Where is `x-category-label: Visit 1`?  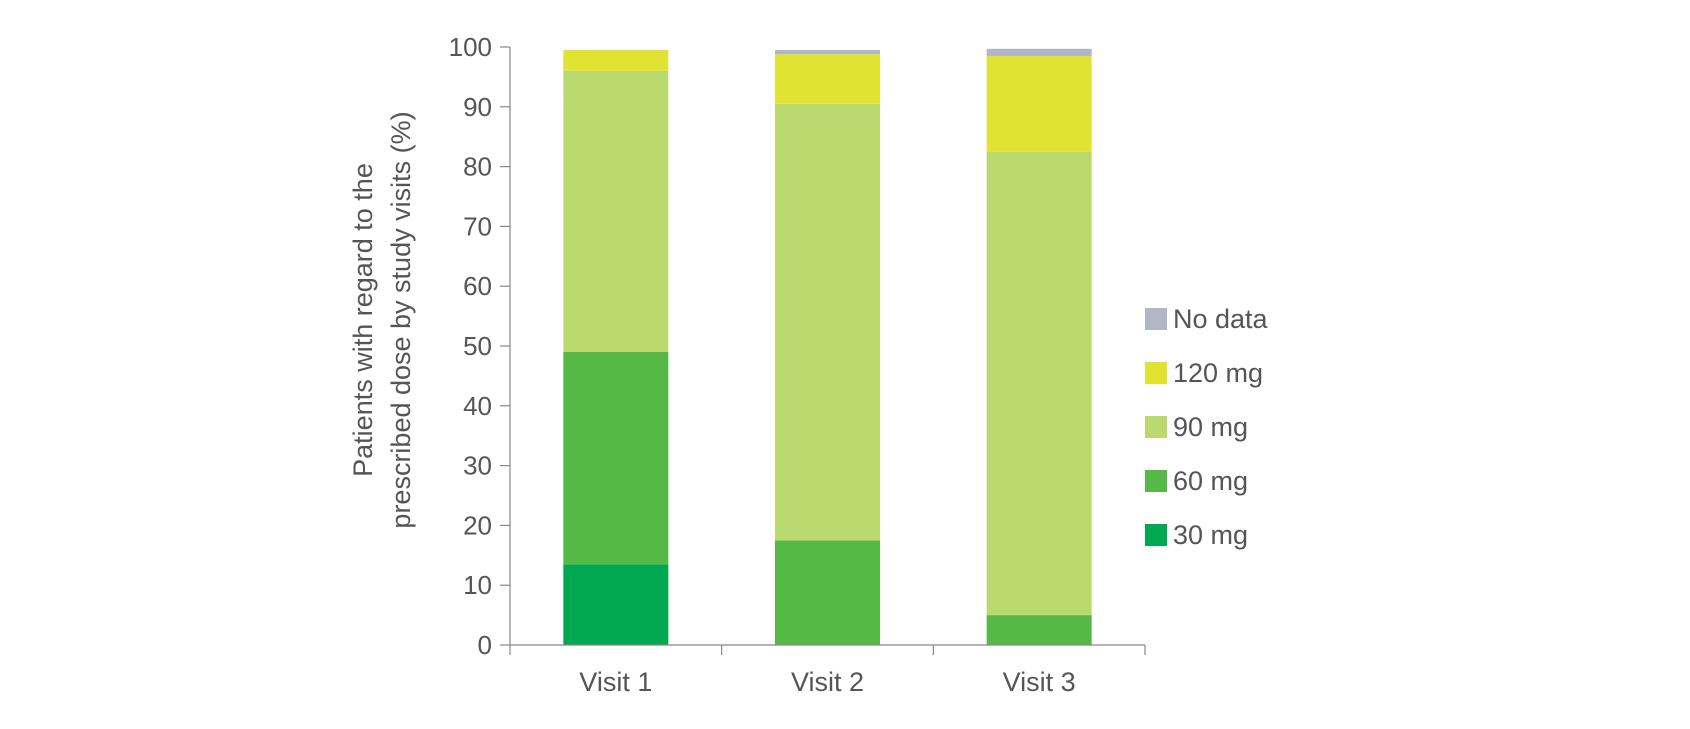 x-category-label: Visit 1 is located at coordinates (615, 682).